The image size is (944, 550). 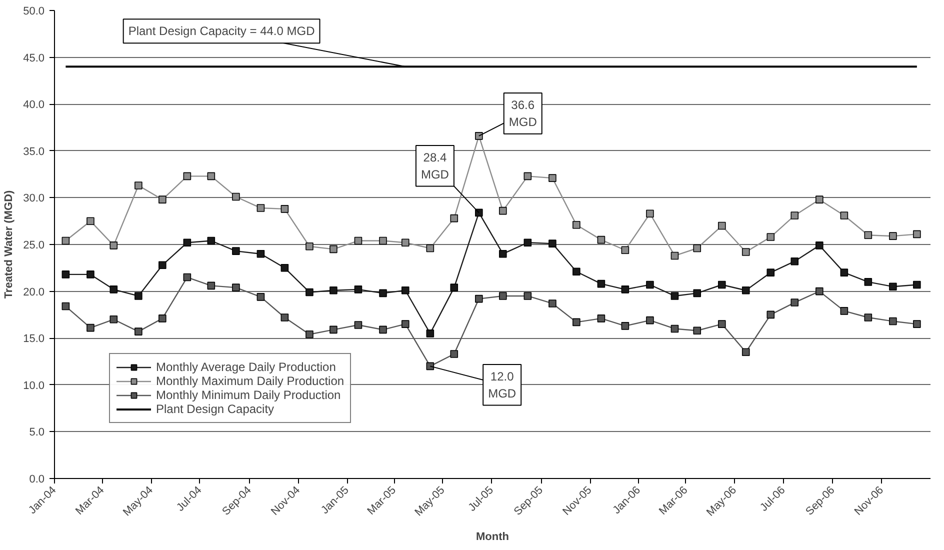 What do you see at coordinates (34, 198) in the screenshot?
I see `y-tick-label: 30.0` at bounding box center [34, 198].